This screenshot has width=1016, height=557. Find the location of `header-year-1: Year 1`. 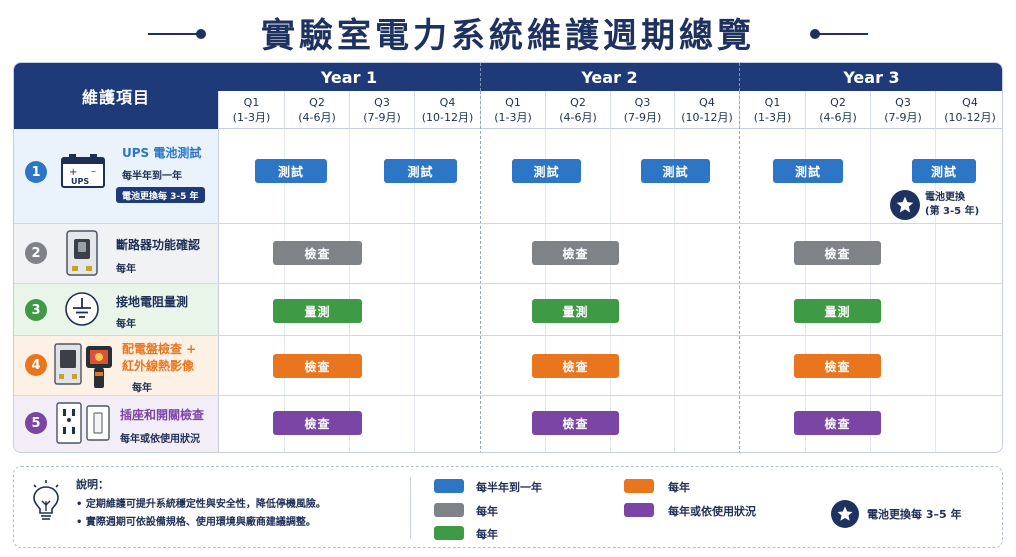

header-year-1: Year 1 is located at coordinates (349, 77).